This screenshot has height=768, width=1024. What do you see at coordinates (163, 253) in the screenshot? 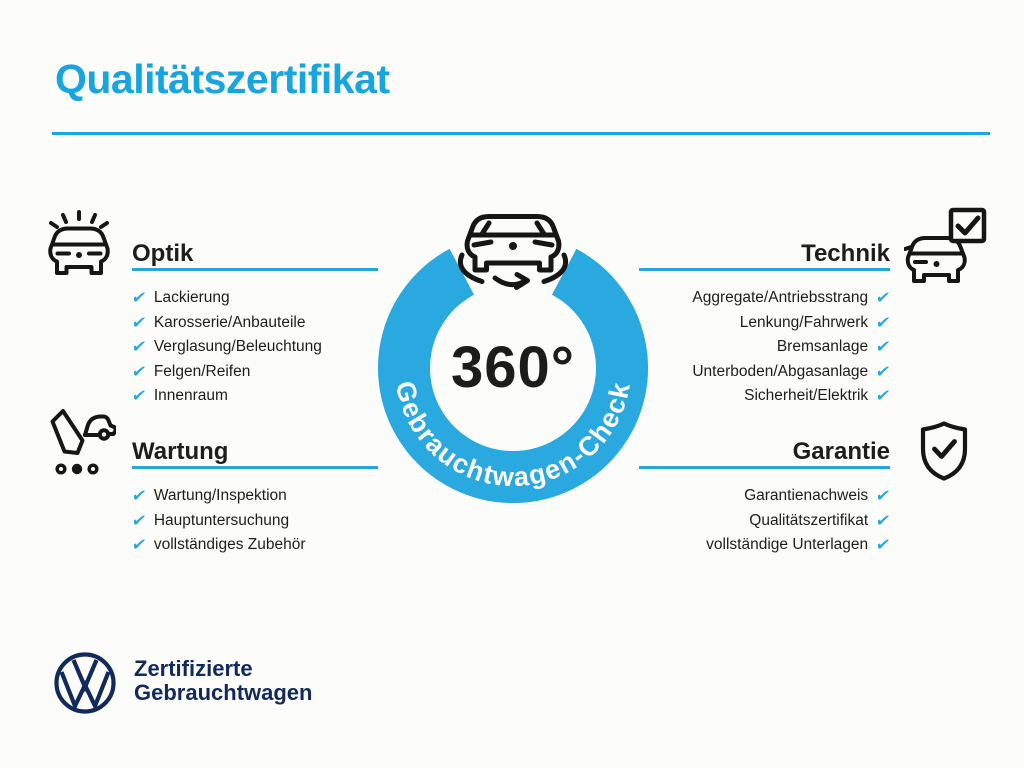
I see `section-title-optik: Optik` at bounding box center [163, 253].